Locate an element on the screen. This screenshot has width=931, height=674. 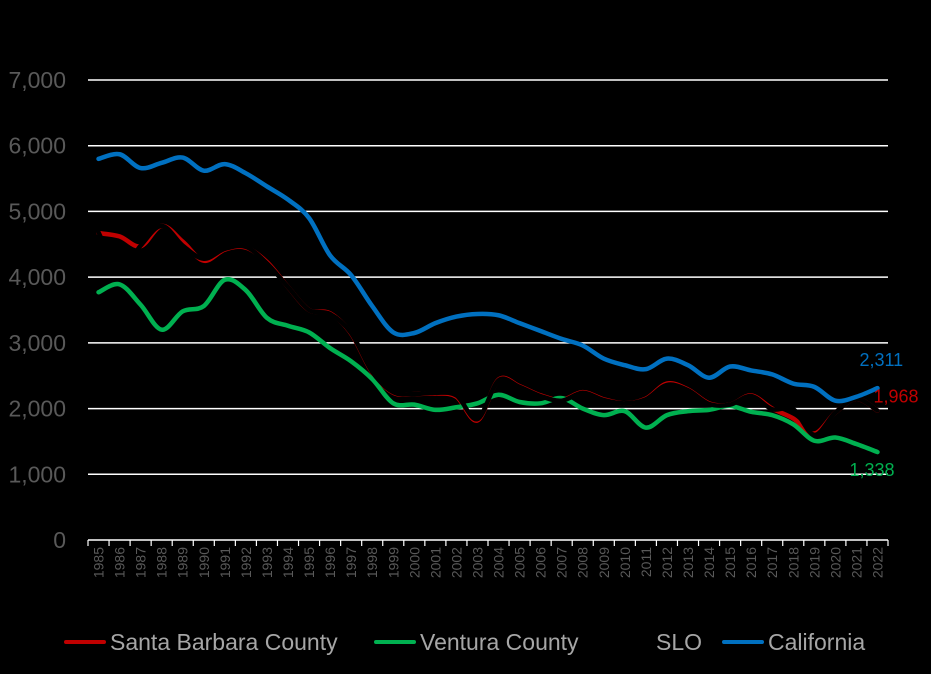
x-tick-label: 1997 is located at coordinates (351, 562).